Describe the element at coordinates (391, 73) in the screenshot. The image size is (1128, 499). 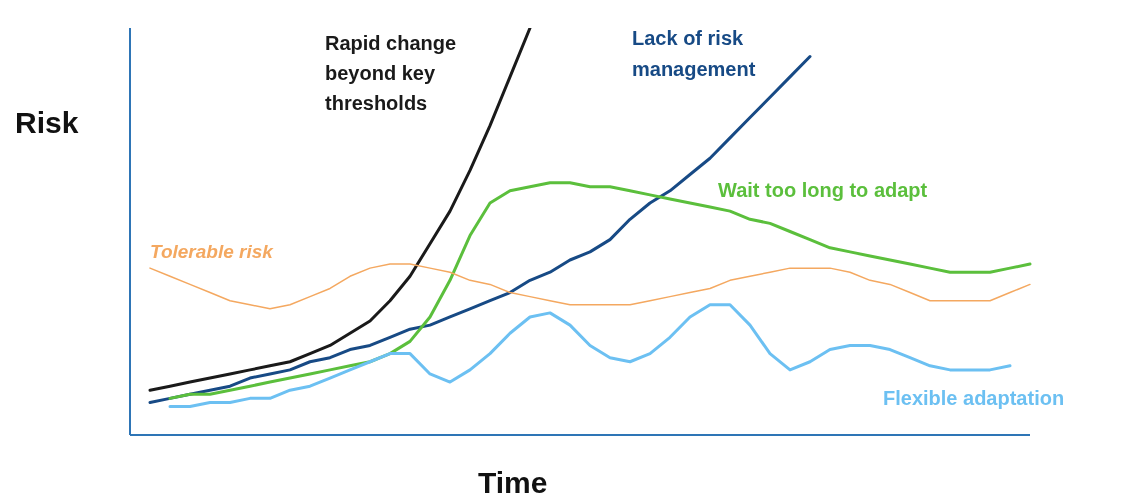
I see `series-label: Rapid change beyond key thresholds` at that location.